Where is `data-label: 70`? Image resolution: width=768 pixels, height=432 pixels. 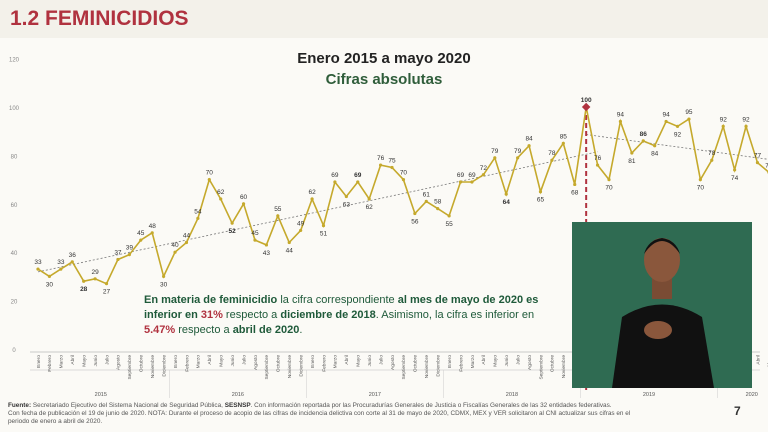
data-label: 70 is located at coordinates (404, 173).